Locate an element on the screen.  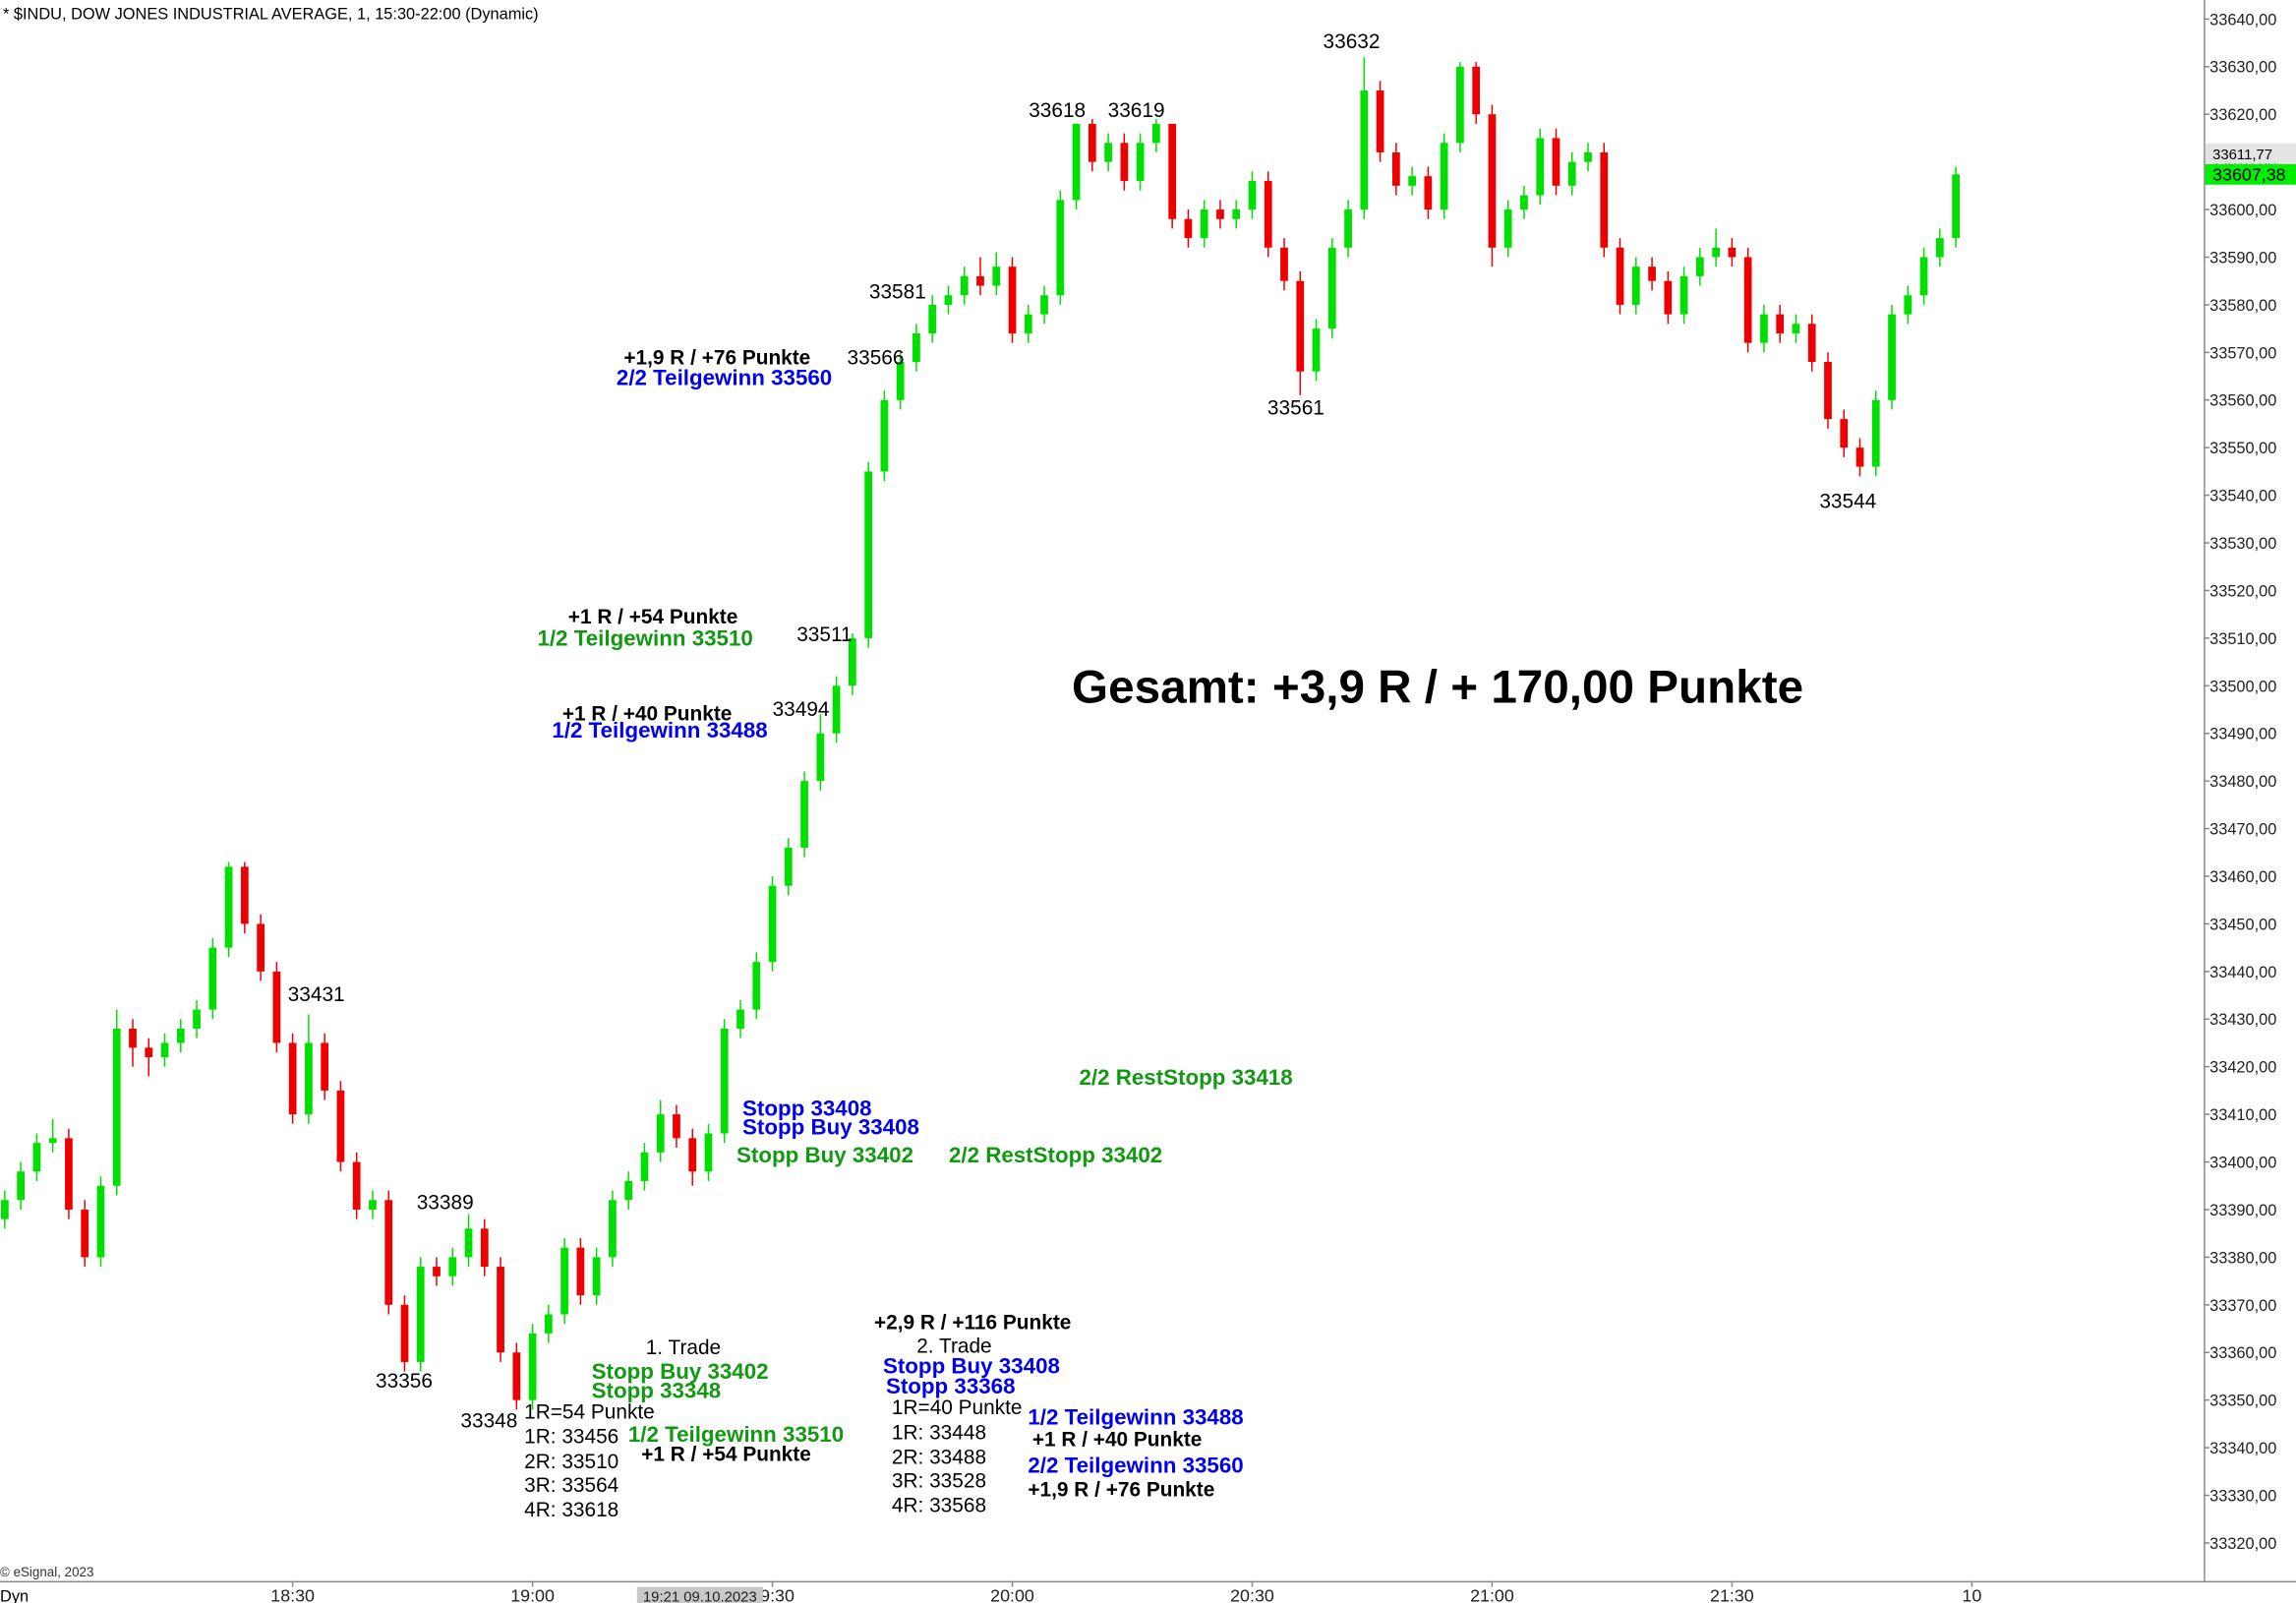
x-tick-label: 20:00 is located at coordinates (1012, 1594).